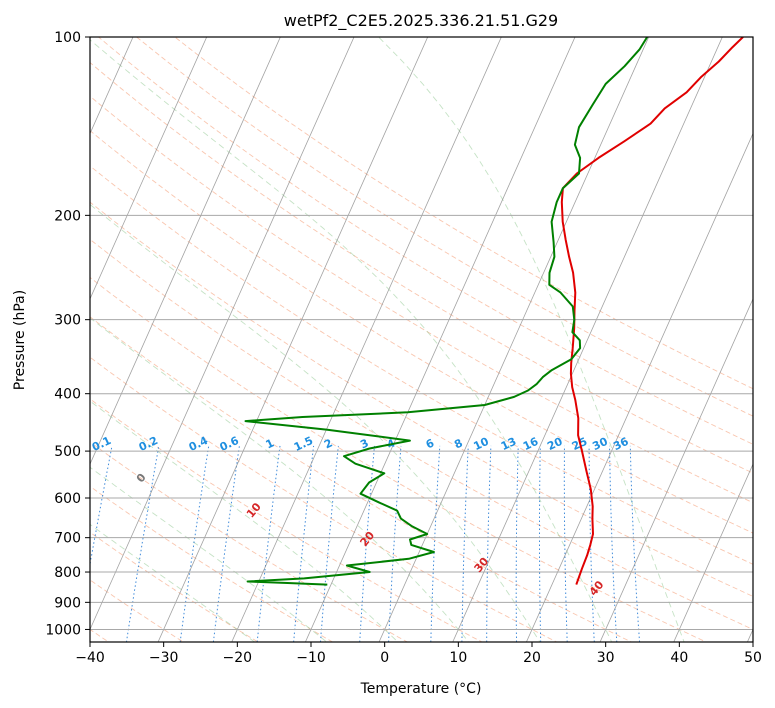  Describe the element at coordinates (482, 444) in the screenshot. I see `mixing-ratio-label: 10` at that location.